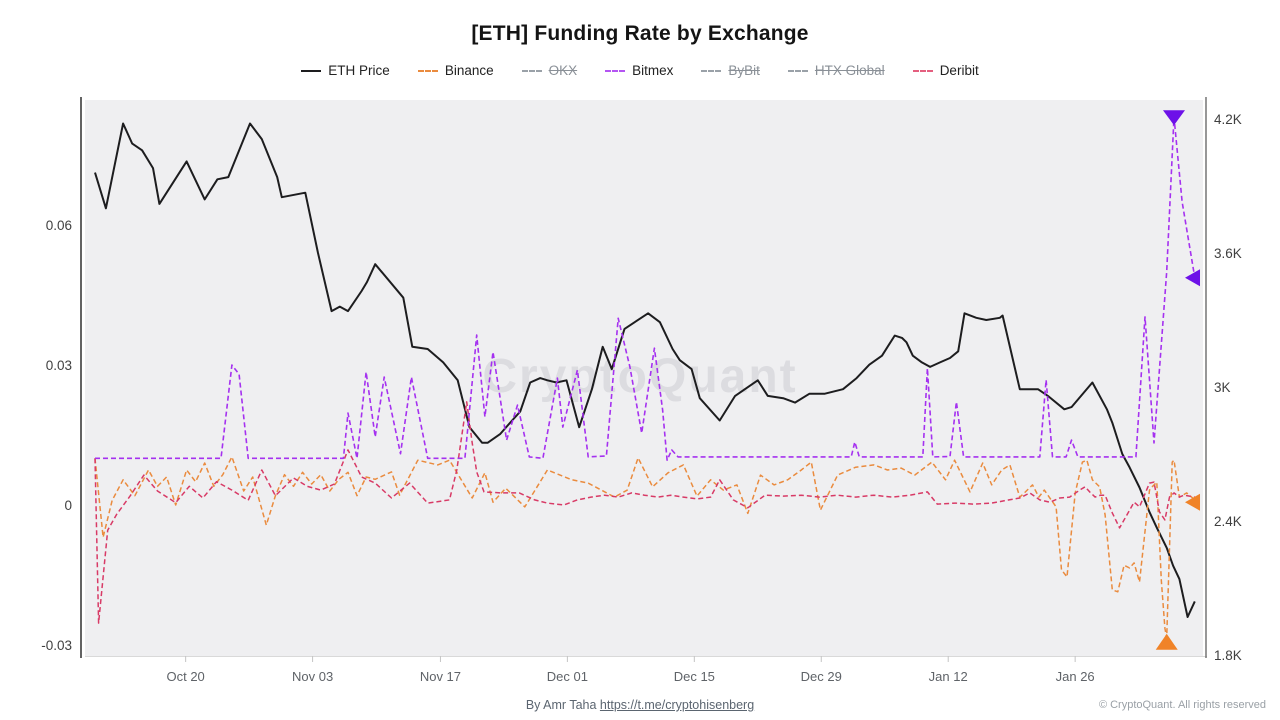 The image size is (1280, 720). I want to click on x-axis-label: Dec 29, so click(821, 676).